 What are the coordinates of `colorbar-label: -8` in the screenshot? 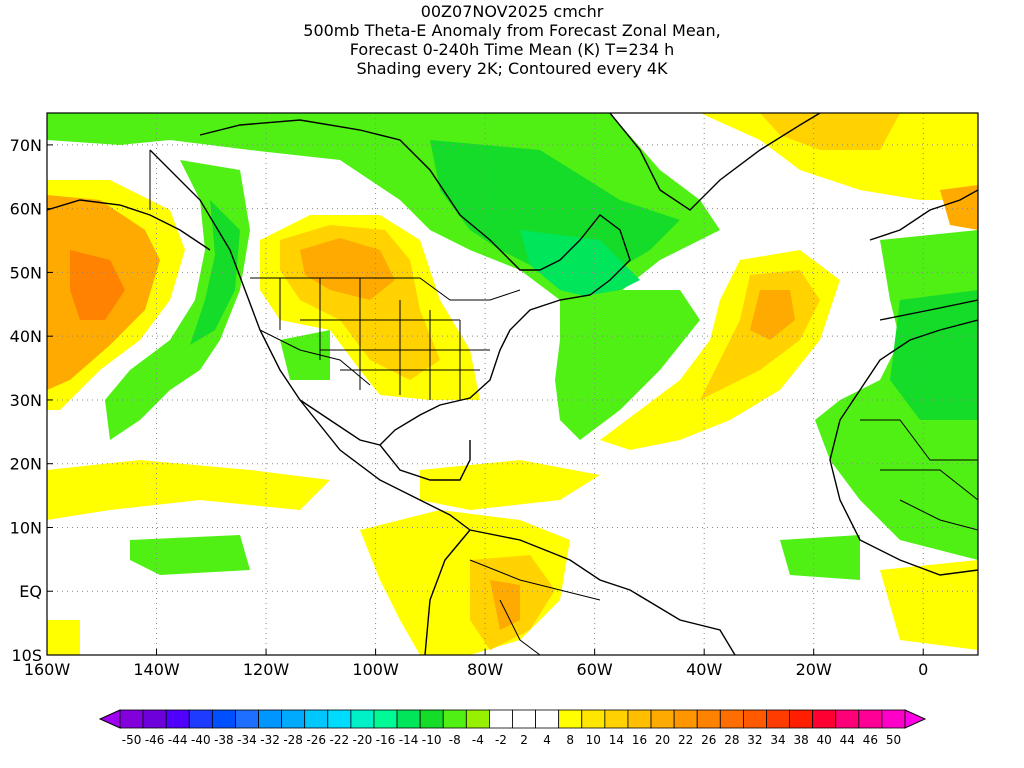 It's located at (455, 740).